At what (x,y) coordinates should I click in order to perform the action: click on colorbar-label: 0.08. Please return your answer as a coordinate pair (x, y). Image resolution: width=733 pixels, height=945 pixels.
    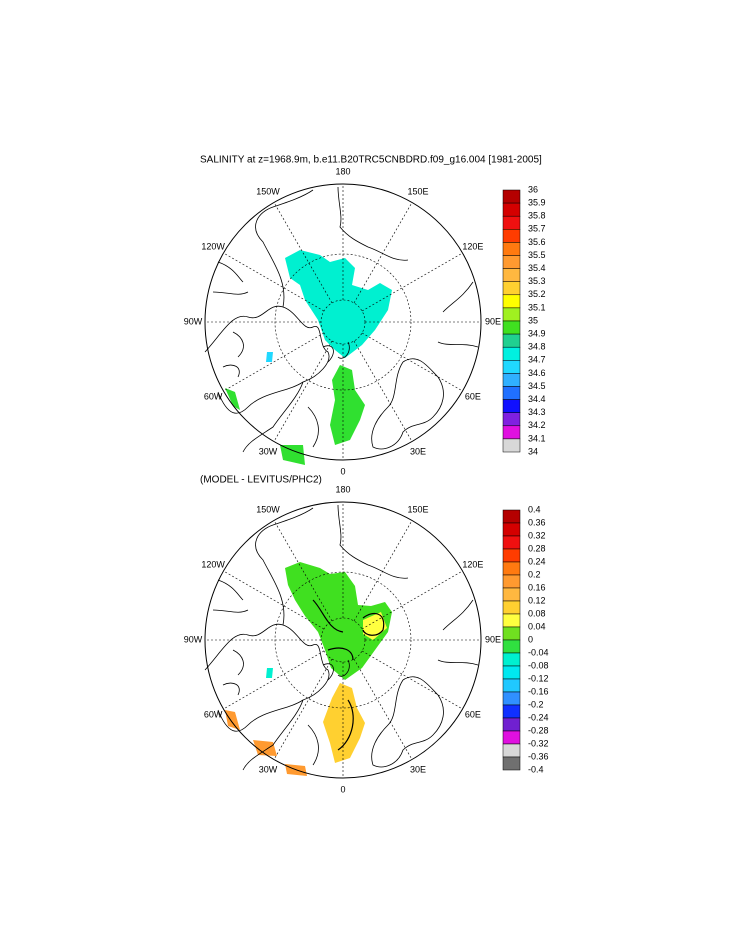
    Looking at the image, I should click on (537, 613).